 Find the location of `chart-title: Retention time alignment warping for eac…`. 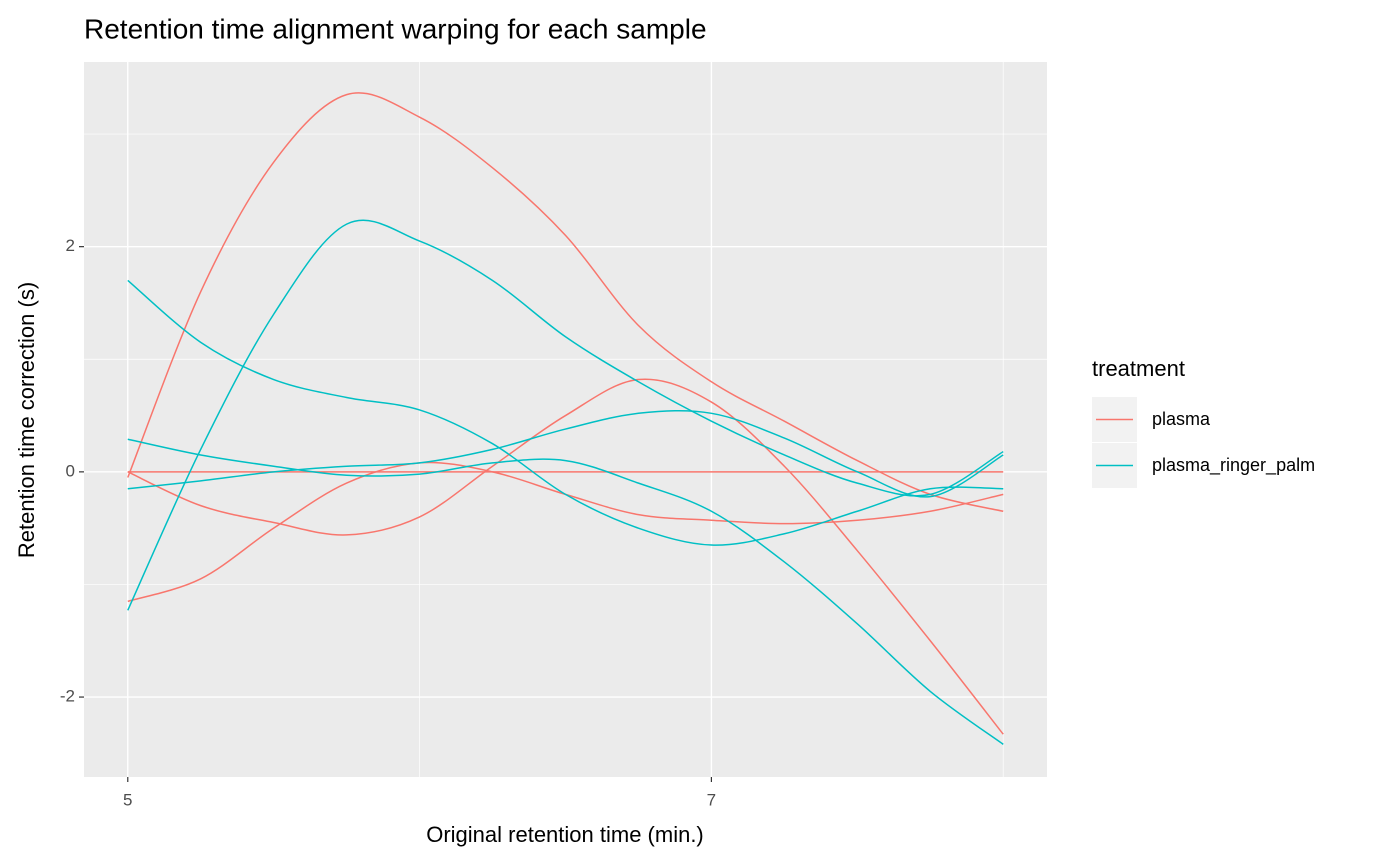

chart-title: Retention time alignment warping for eac… is located at coordinates (395, 28).